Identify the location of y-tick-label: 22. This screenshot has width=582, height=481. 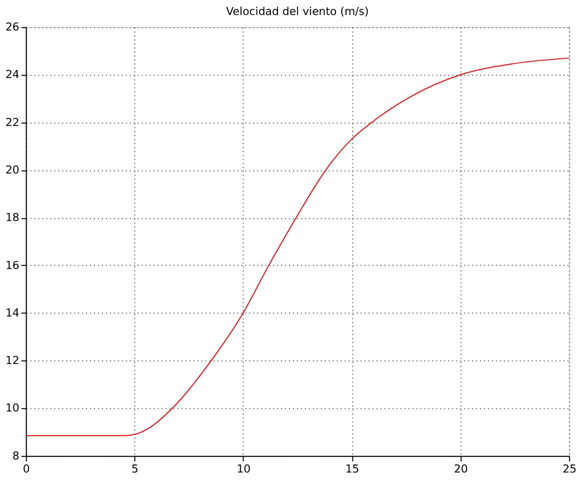
(12, 122).